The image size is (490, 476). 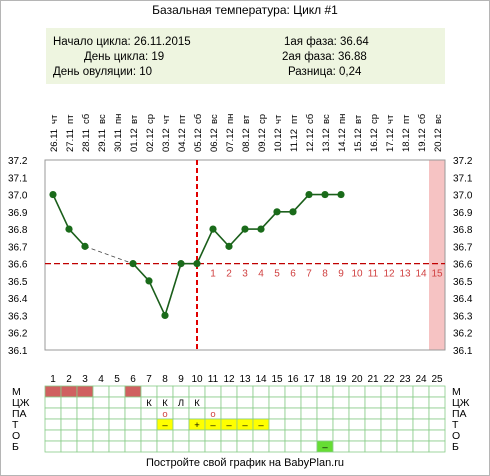 What do you see at coordinates (18, 247) in the screenshot?
I see `y-tick-left: 36.7` at bounding box center [18, 247].